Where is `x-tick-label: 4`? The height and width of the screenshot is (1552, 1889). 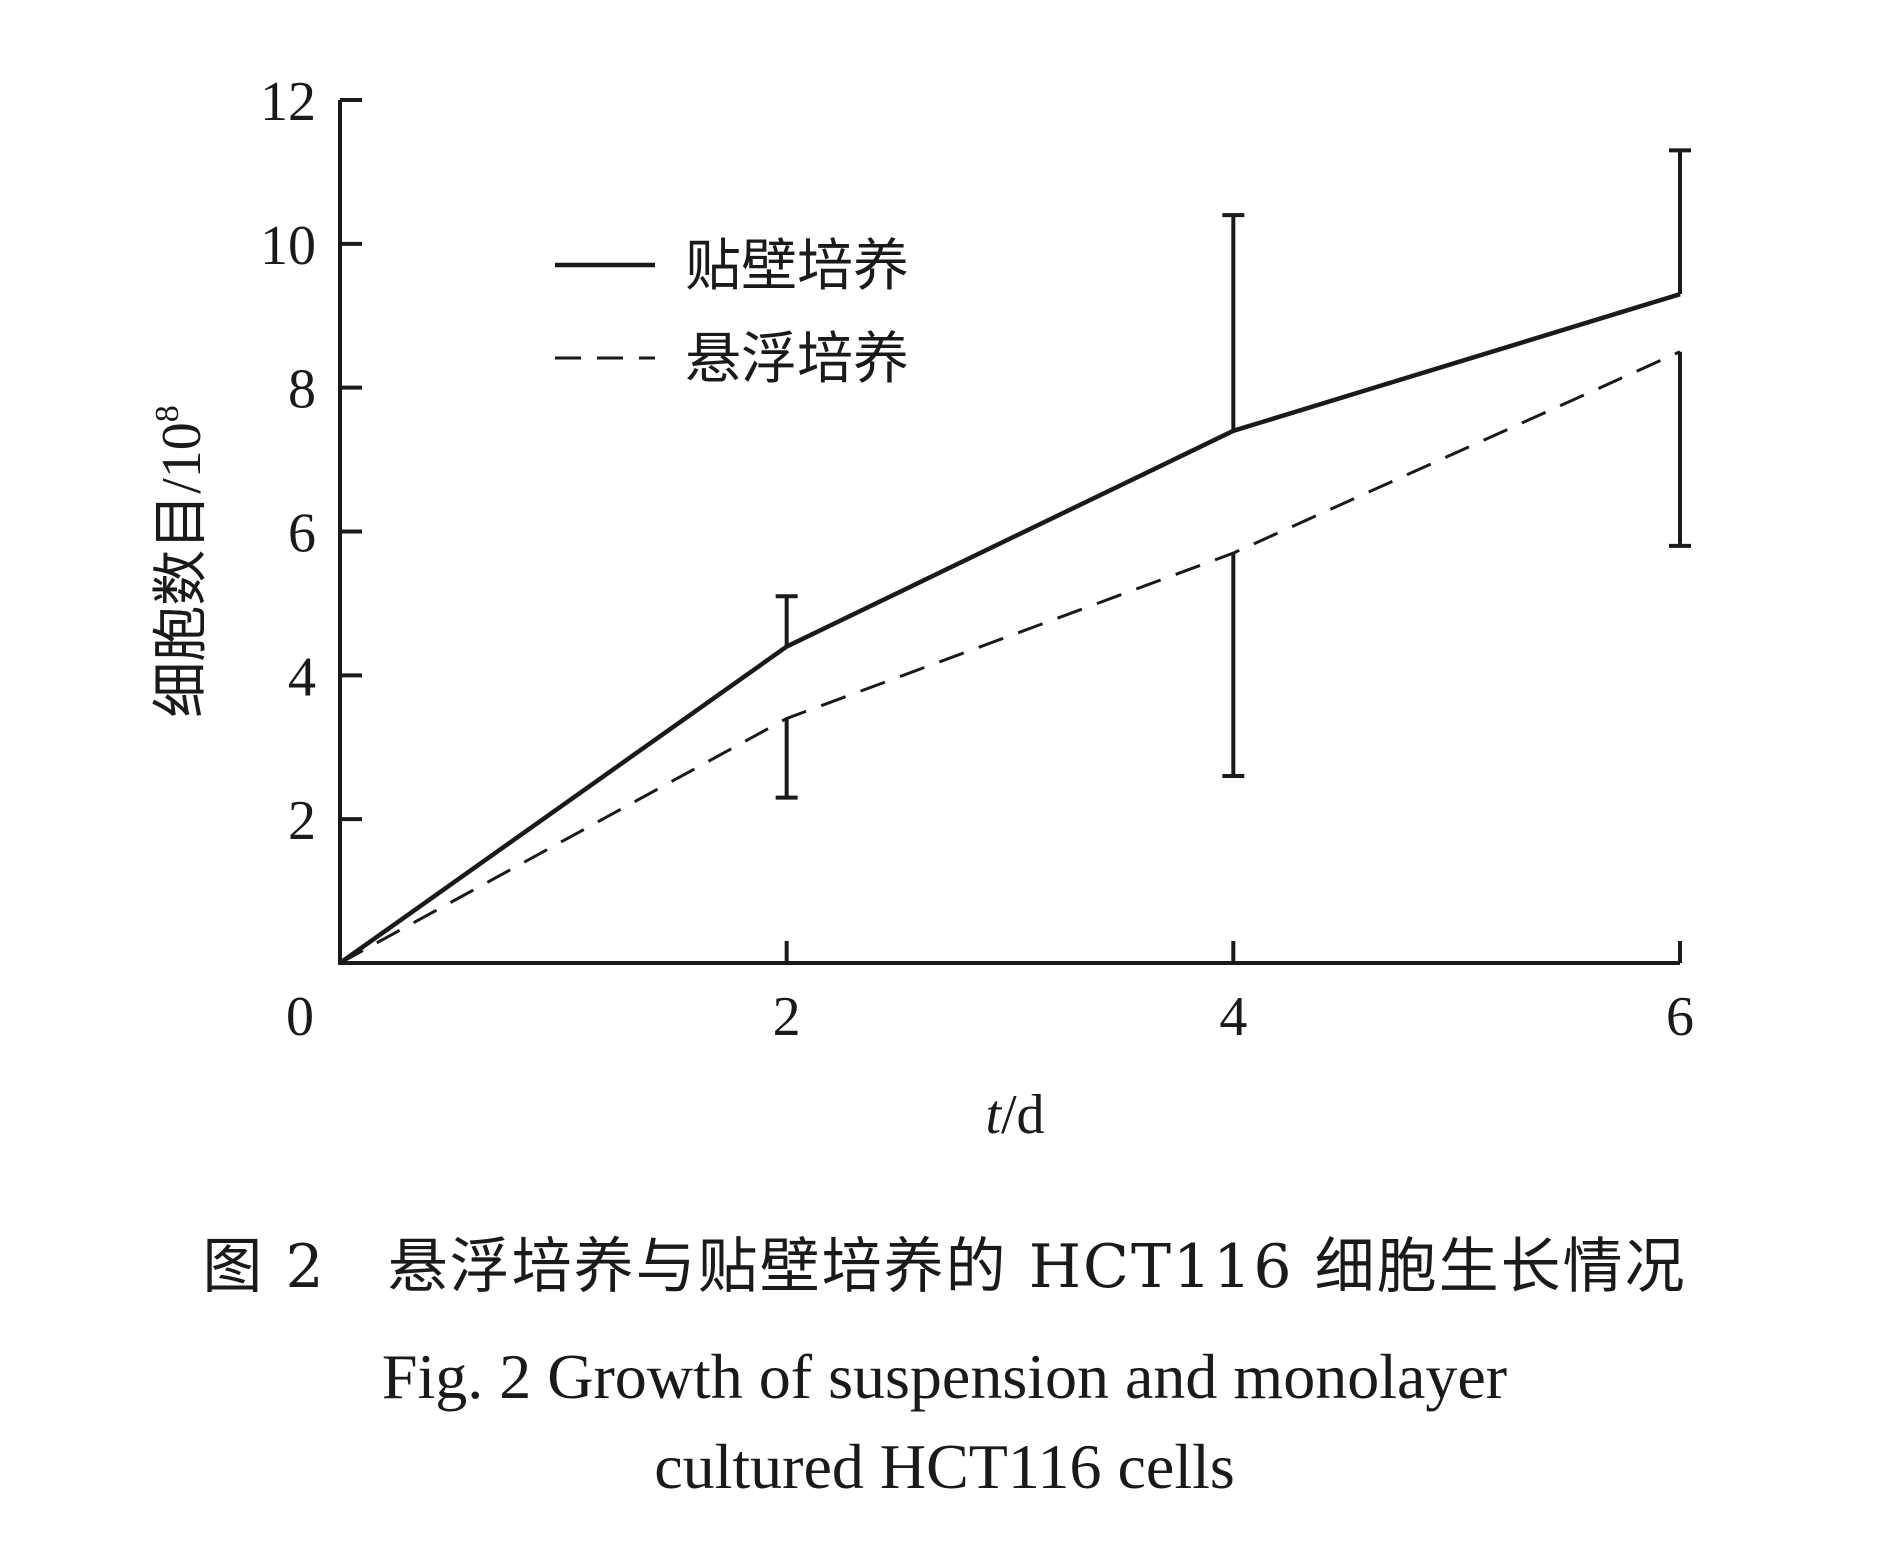 x-tick-label: 4 is located at coordinates (1233, 1017).